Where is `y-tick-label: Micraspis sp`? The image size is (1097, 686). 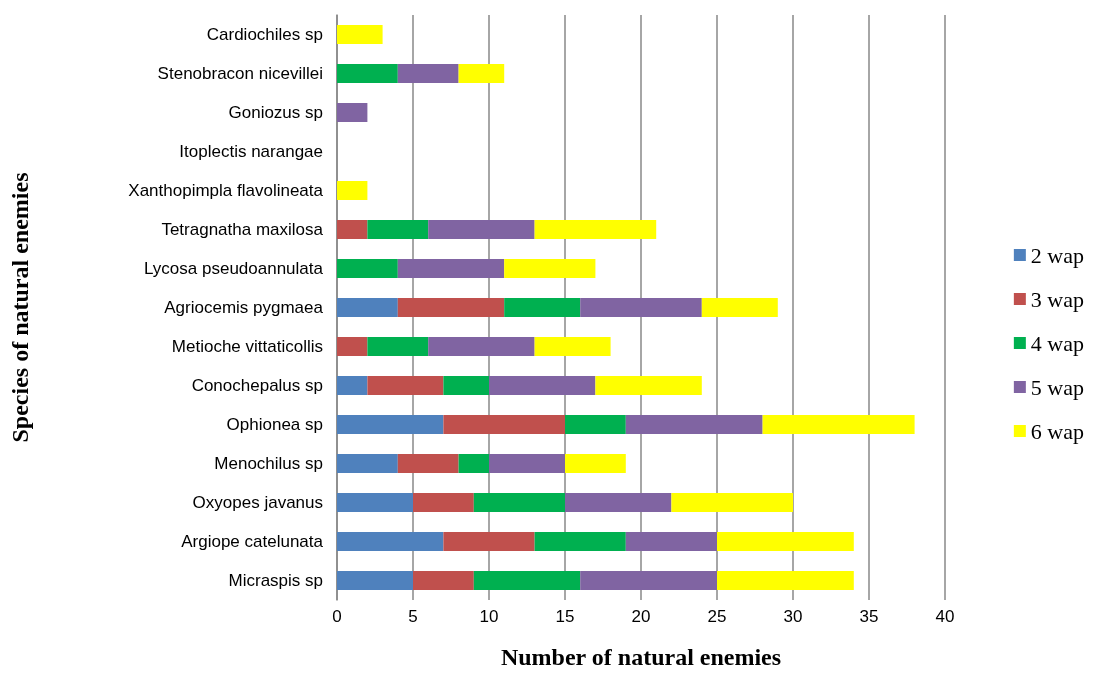
y-tick-label: Micraspis sp is located at coordinates (275, 580).